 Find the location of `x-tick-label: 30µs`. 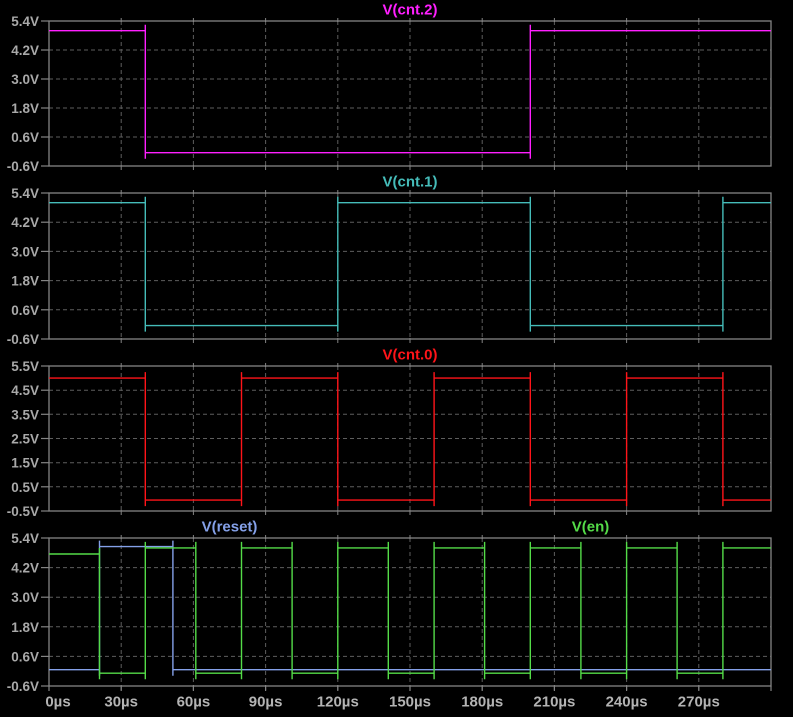

x-tick-label: 30µs is located at coordinates (121, 702).